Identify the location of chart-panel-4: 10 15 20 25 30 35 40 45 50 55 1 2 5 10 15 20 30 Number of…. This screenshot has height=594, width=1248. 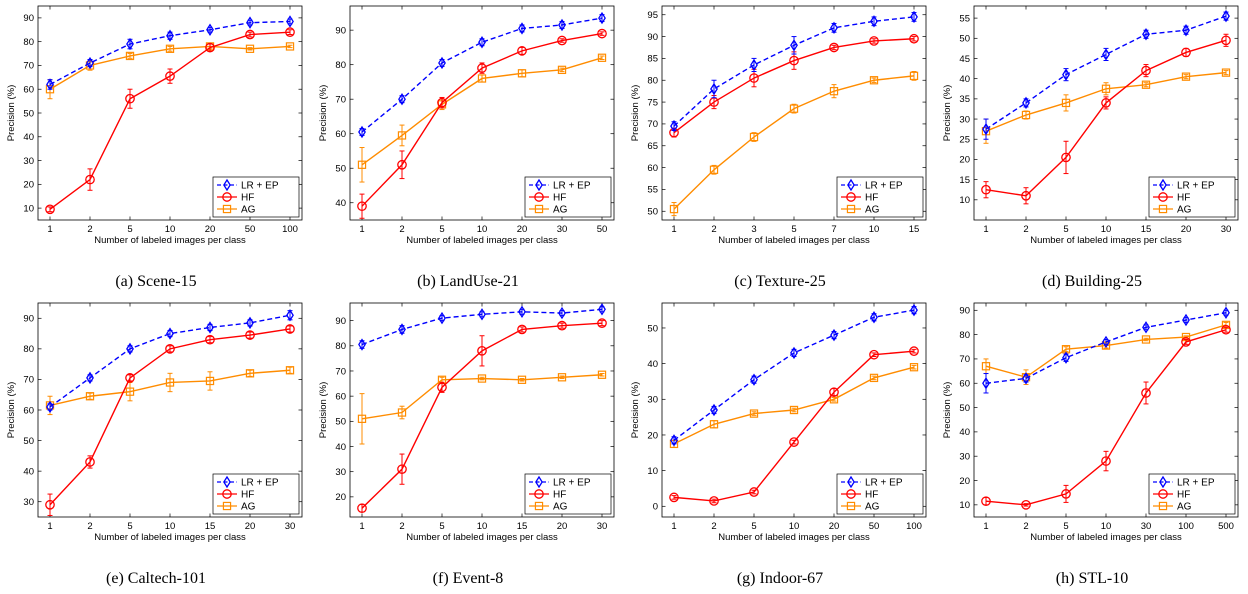
(1092, 148).